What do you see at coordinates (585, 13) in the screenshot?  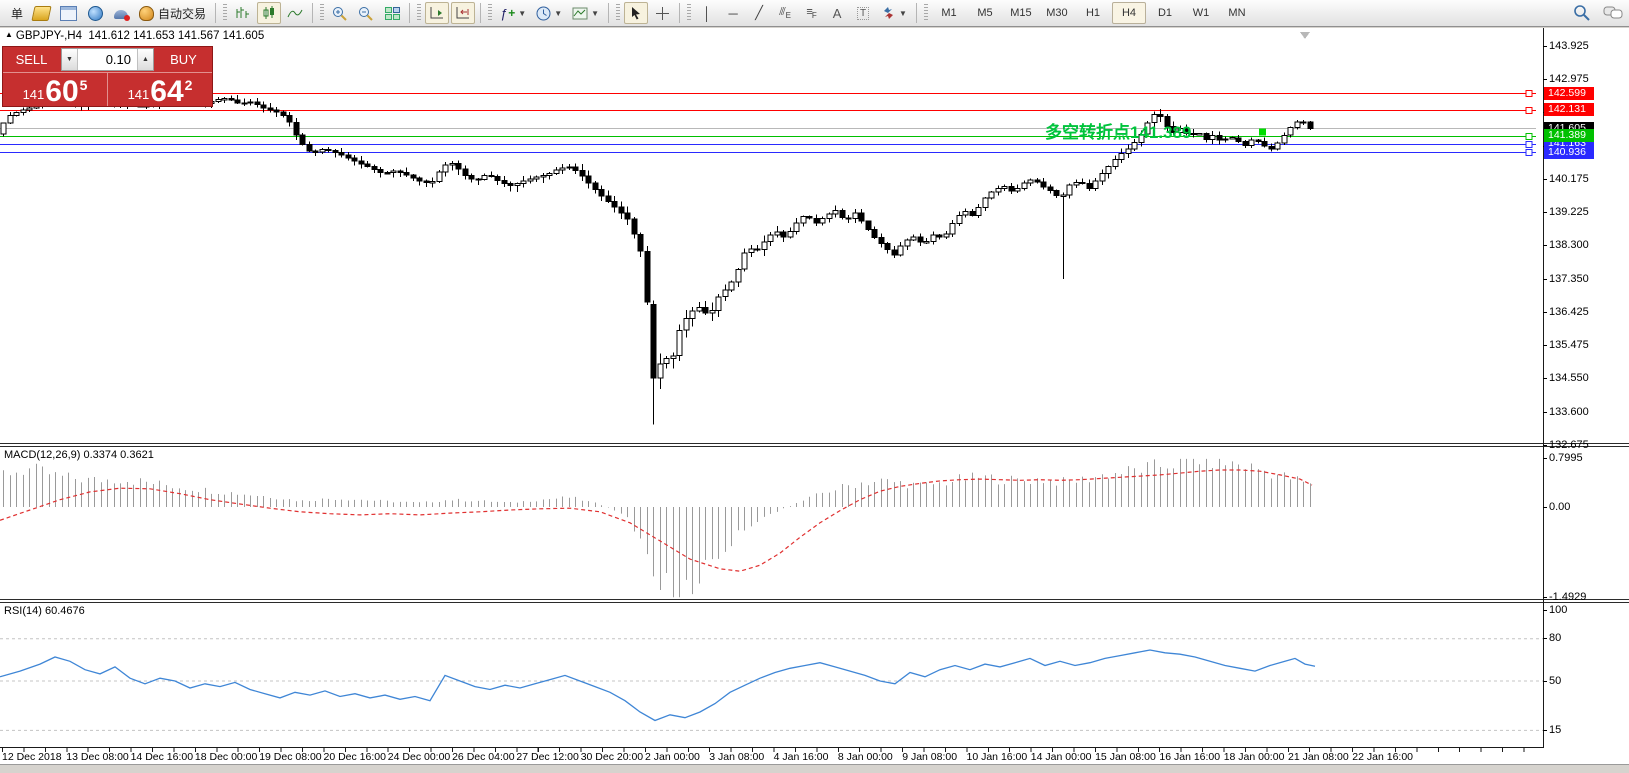 I see `templates-button: ▼` at bounding box center [585, 13].